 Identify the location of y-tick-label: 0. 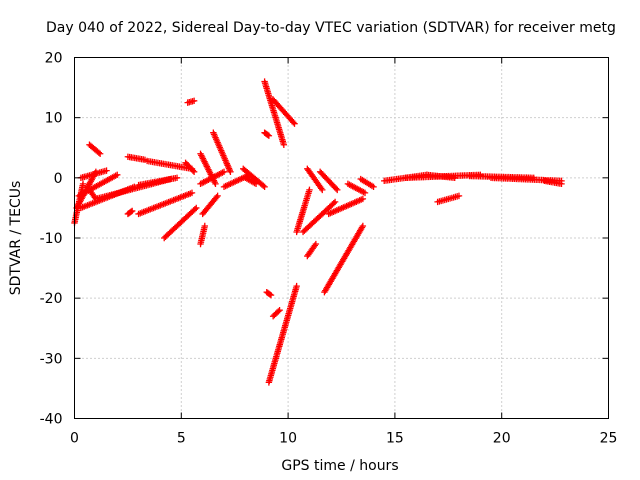
(58, 179).